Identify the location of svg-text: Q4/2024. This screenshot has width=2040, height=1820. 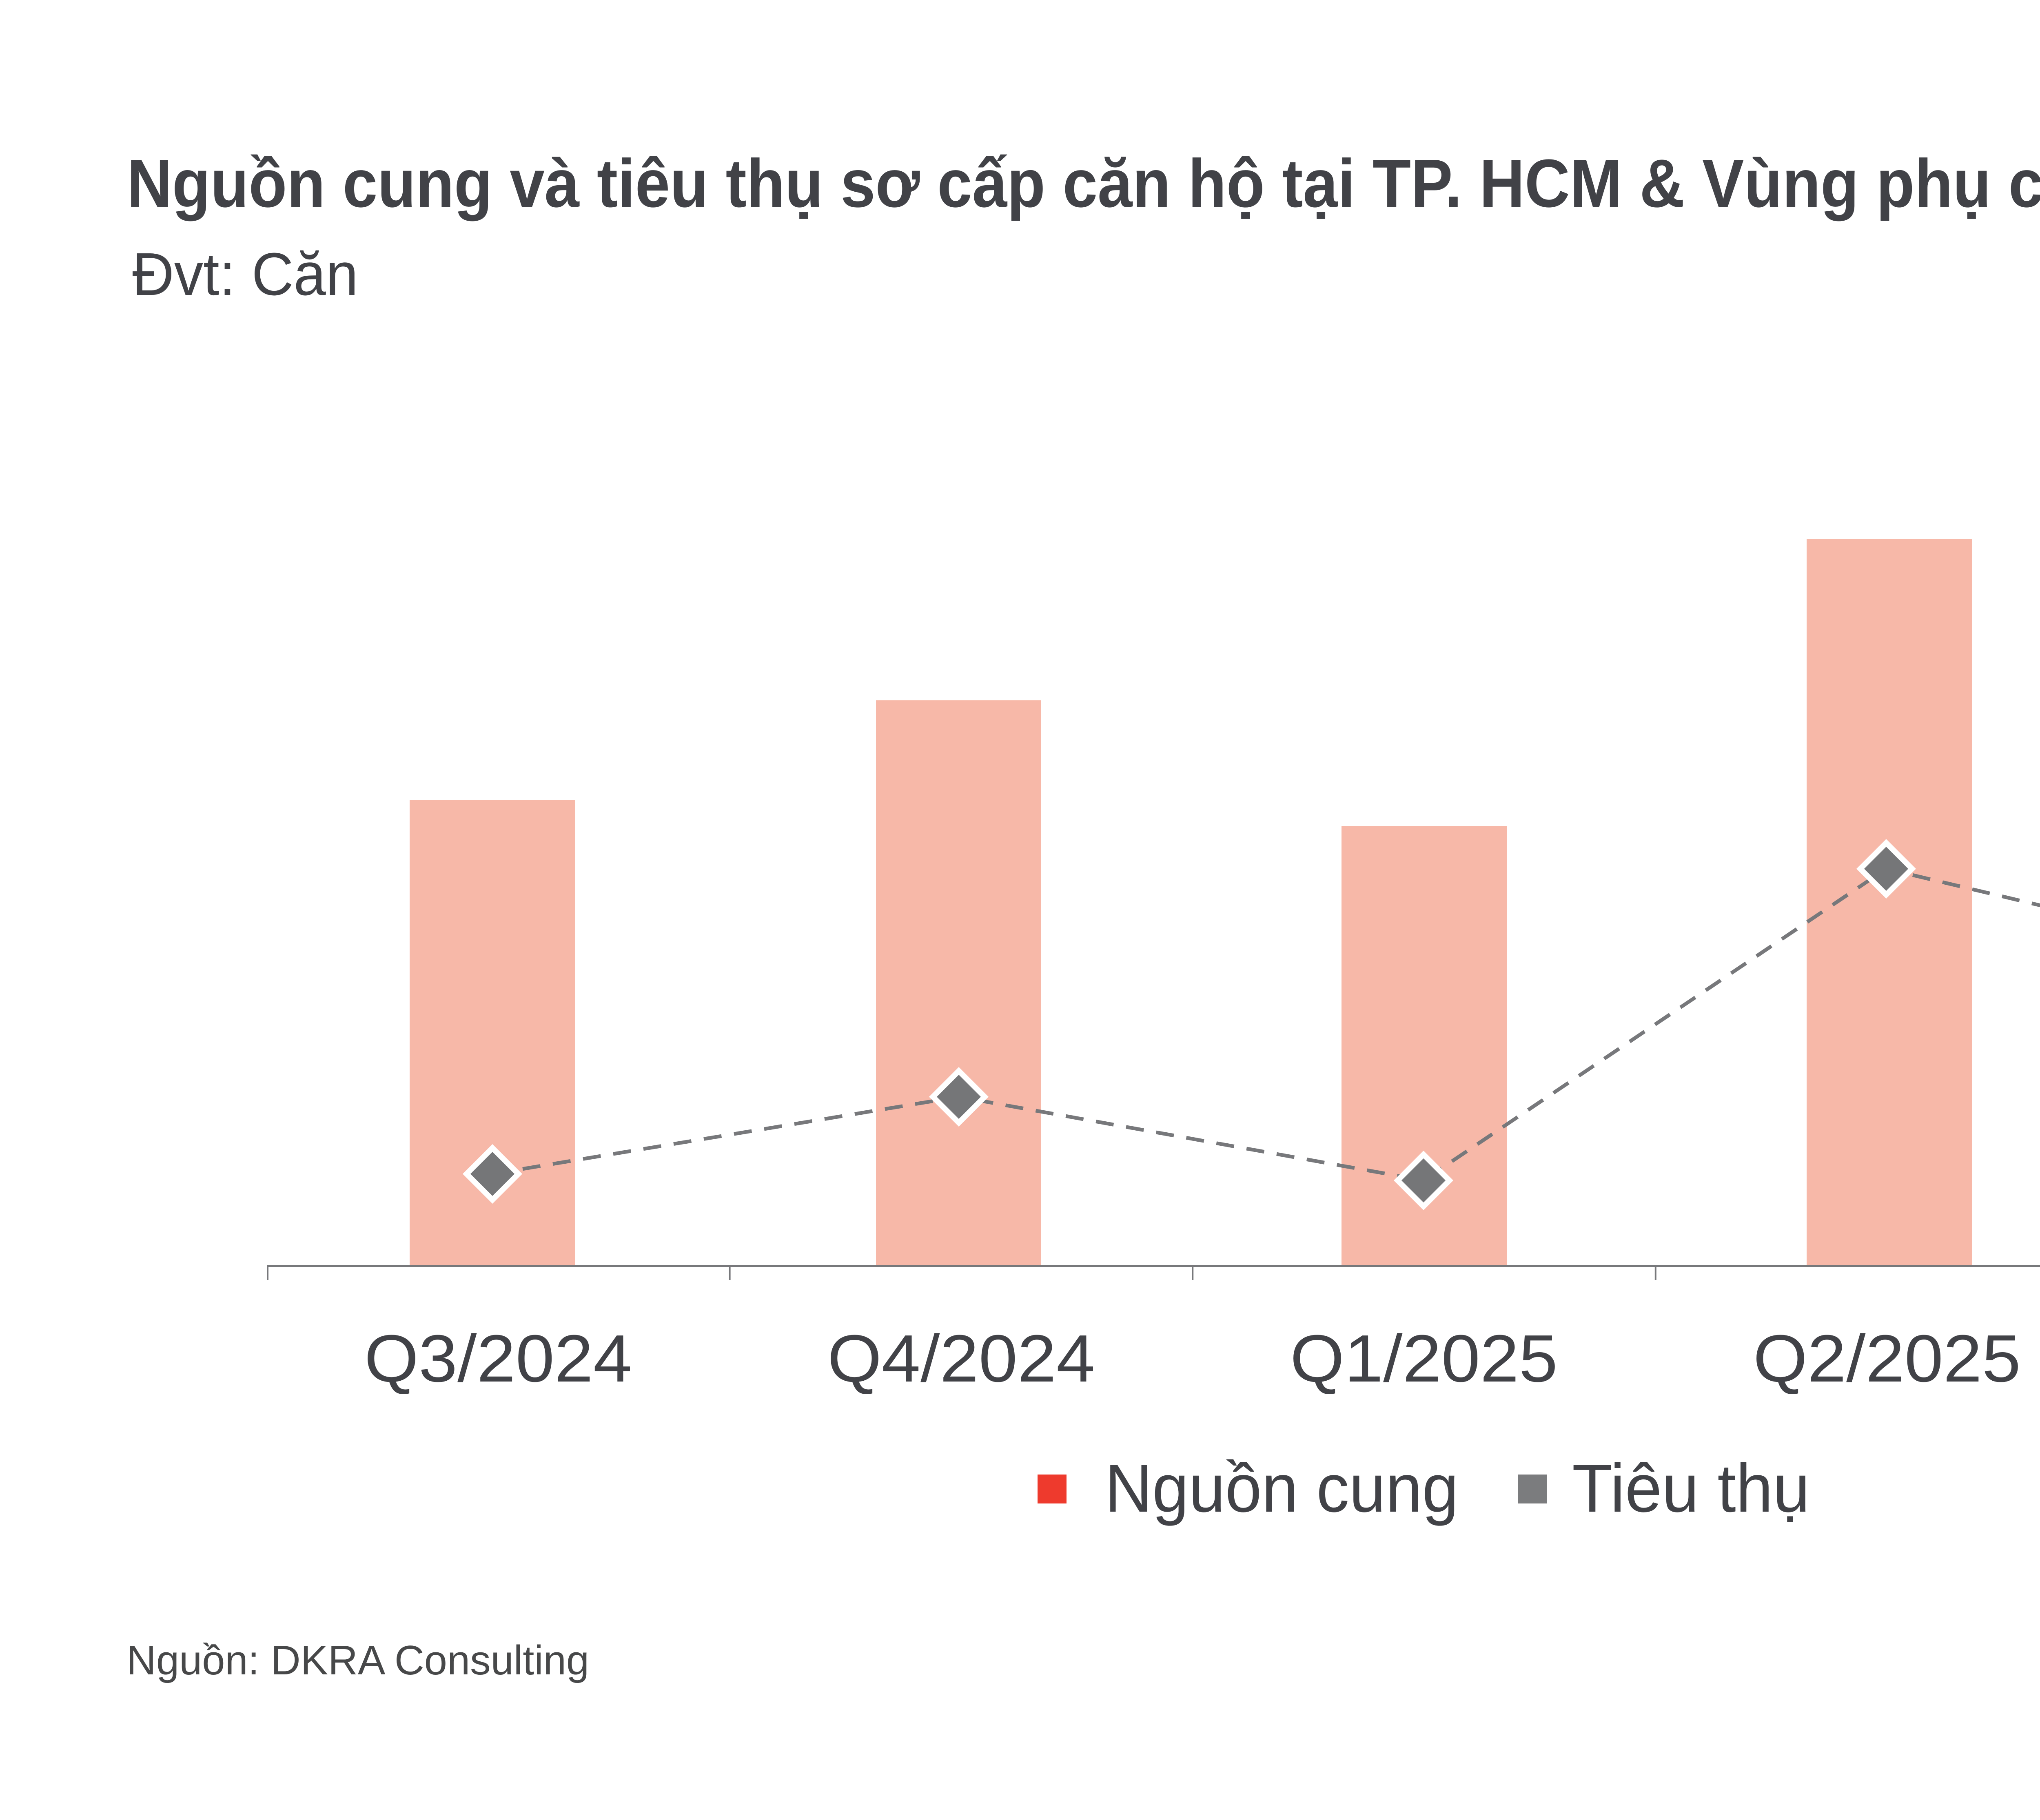
(961, 1359).